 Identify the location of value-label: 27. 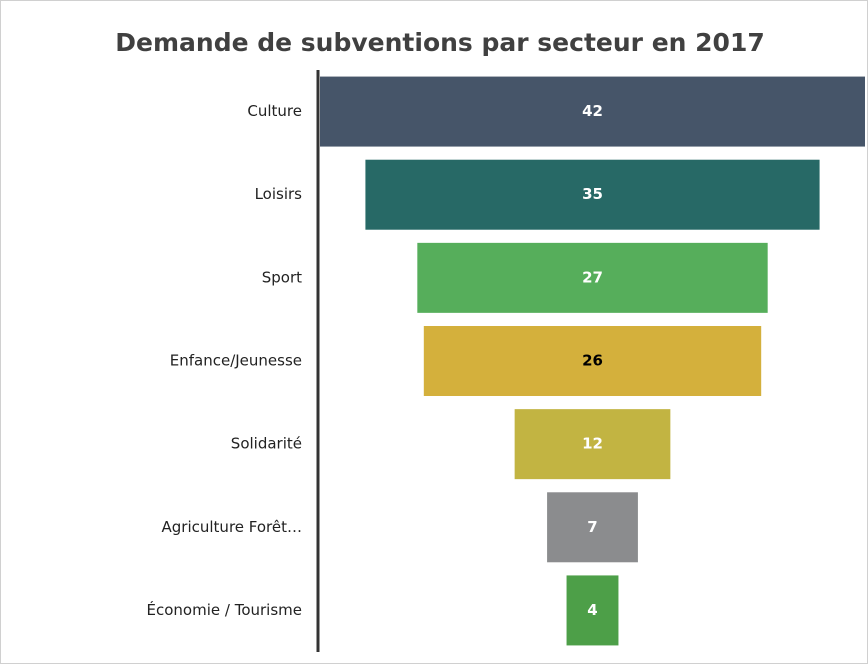
(592, 277).